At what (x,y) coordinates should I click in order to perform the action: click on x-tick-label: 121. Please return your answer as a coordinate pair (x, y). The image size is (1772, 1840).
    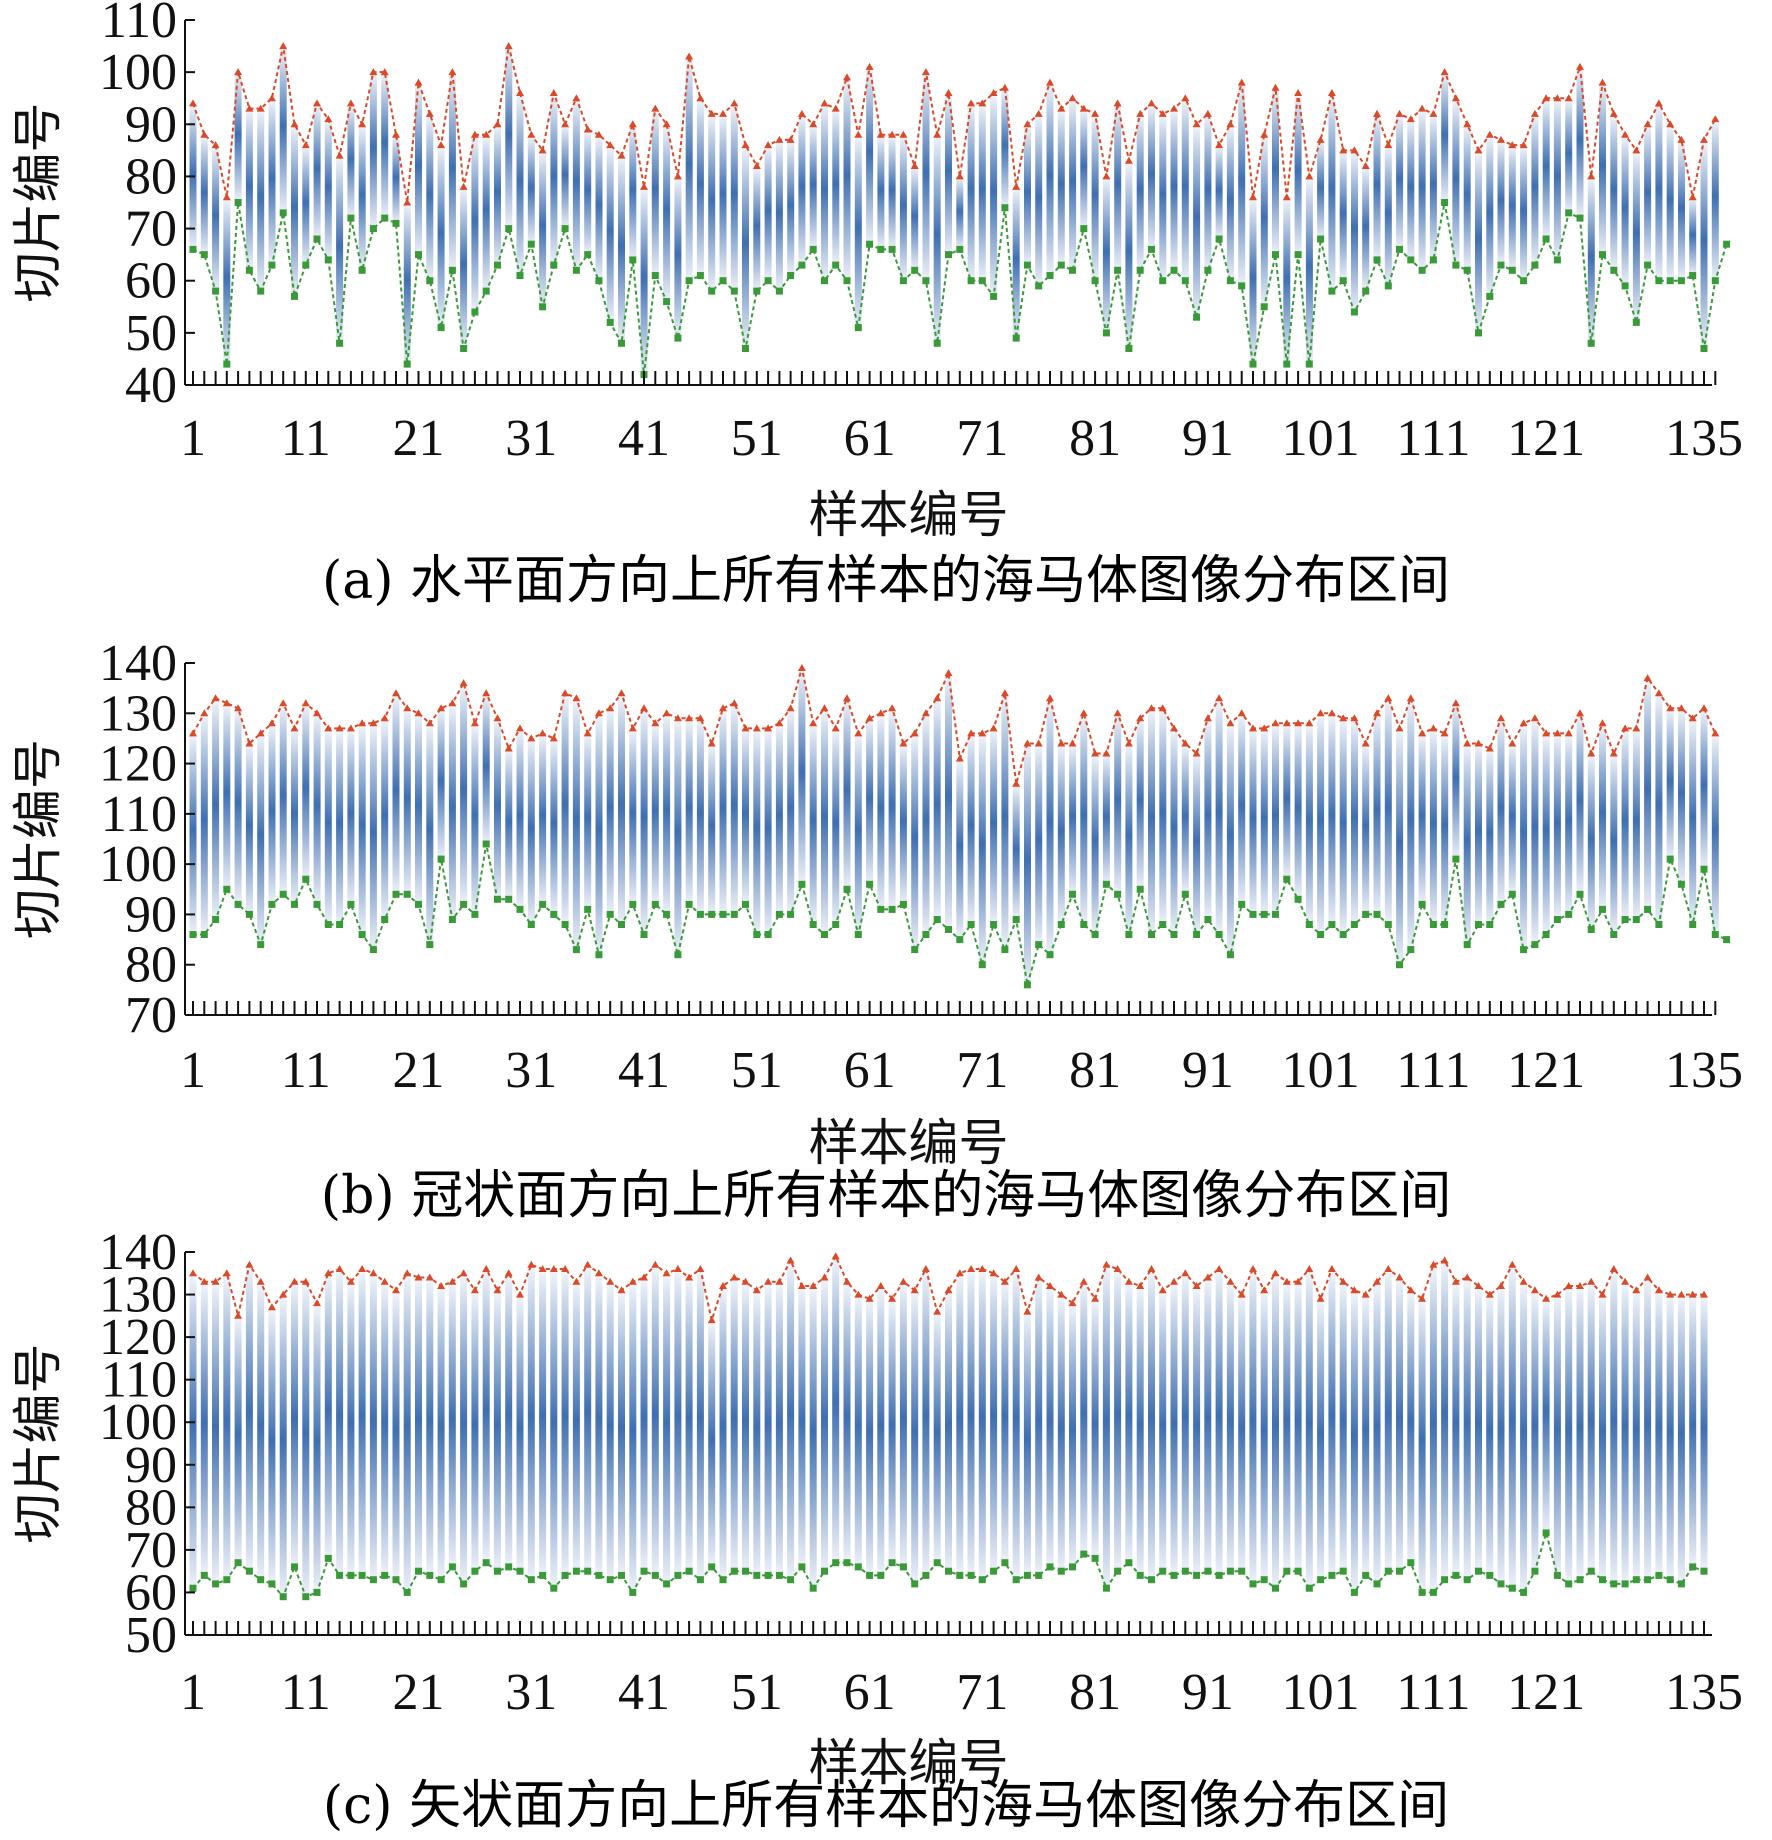
    Looking at the image, I should click on (1546, 438).